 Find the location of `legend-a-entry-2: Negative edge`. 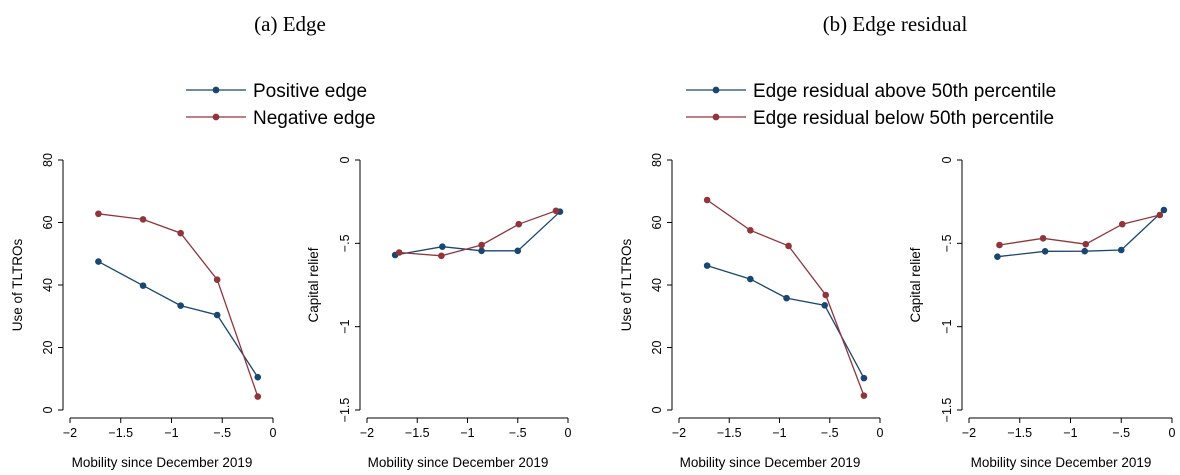

legend-a-entry-2: Negative edge is located at coordinates (281, 118).